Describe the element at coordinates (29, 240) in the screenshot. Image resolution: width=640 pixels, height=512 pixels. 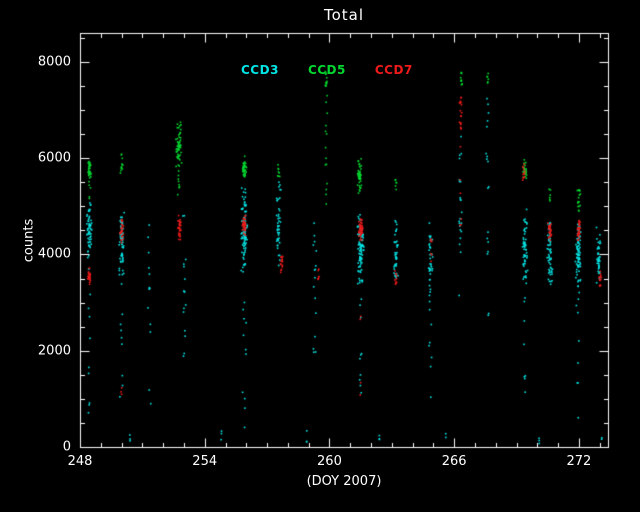
I see `y-axis-label: counts` at that location.